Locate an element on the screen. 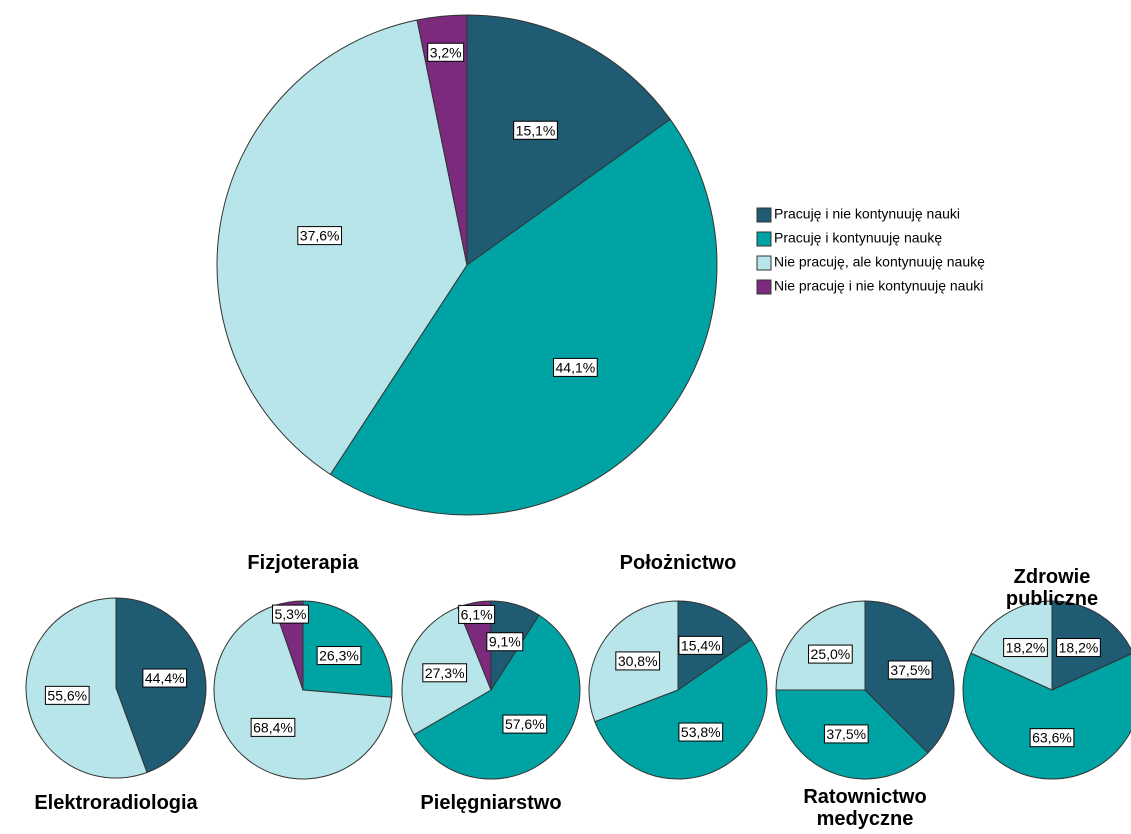 This screenshot has height=834, width=1131. value-label: 63,6% is located at coordinates (1052, 738).